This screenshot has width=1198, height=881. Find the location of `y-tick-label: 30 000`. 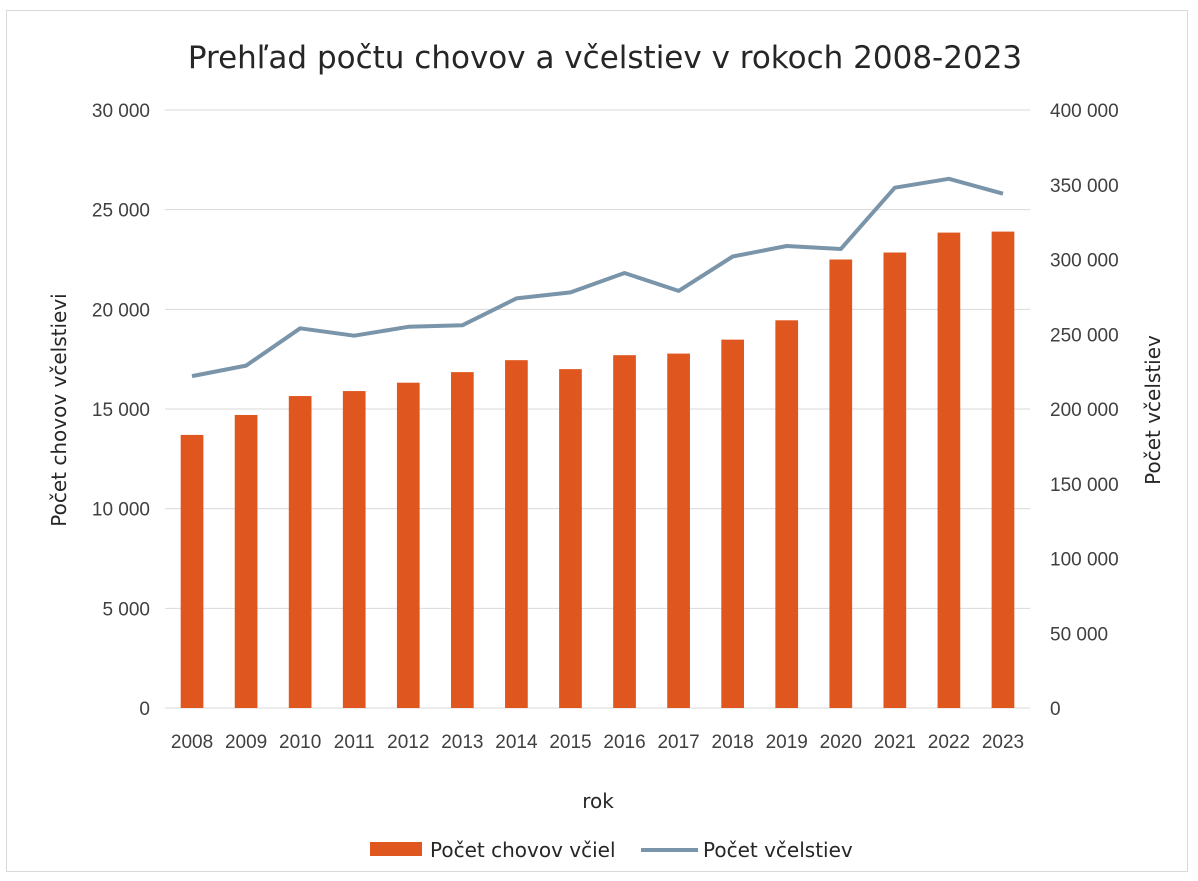

y-tick-label: 30 000 is located at coordinates (121, 111).